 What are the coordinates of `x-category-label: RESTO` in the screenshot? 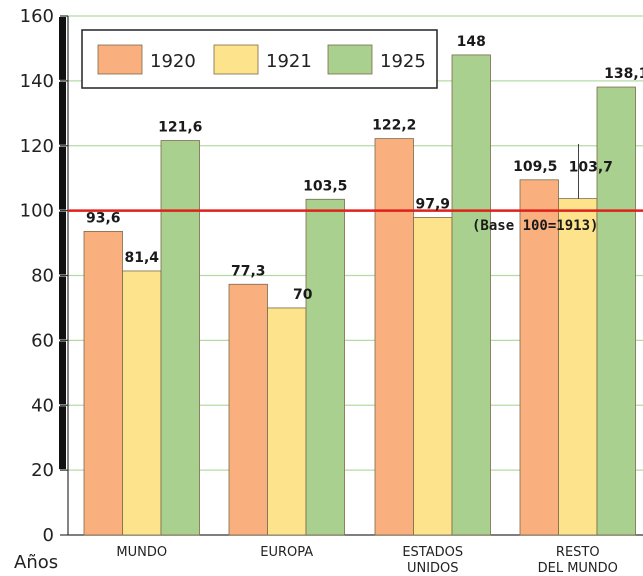 It's located at (578, 552).